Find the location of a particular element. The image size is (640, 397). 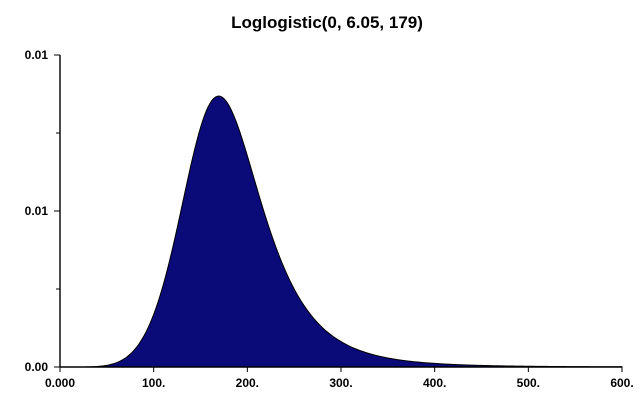

x-tick-label: 600. is located at coordinates (621, 383).